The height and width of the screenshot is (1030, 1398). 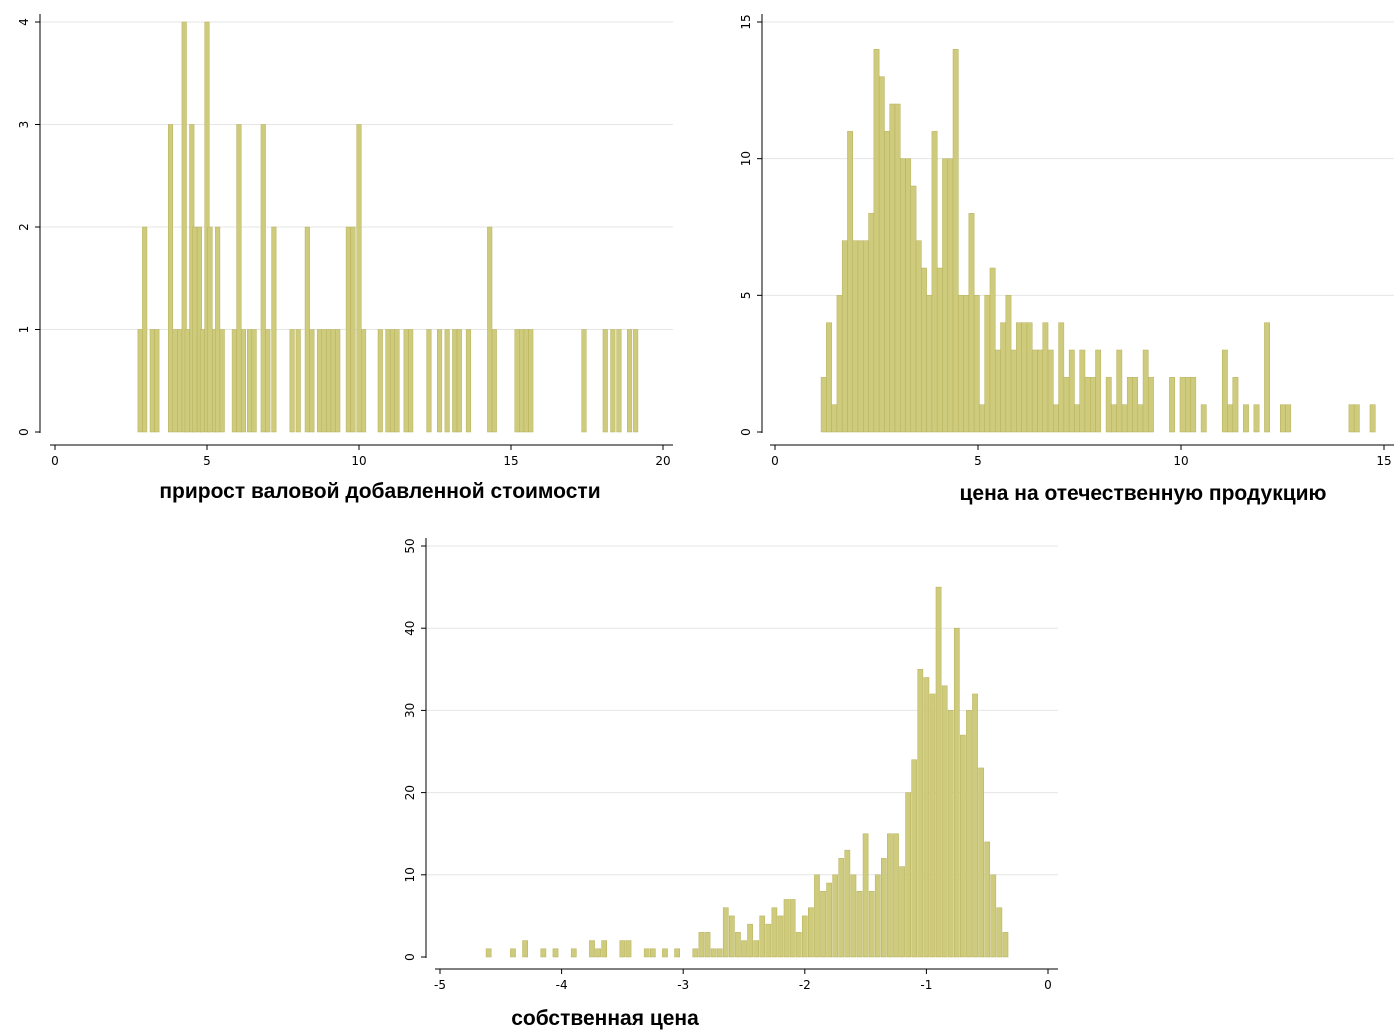 What do you see at coordinates (24, 22) in the screenshot?
I see `y-tick-label: 4` at bounding box center [24, 22].